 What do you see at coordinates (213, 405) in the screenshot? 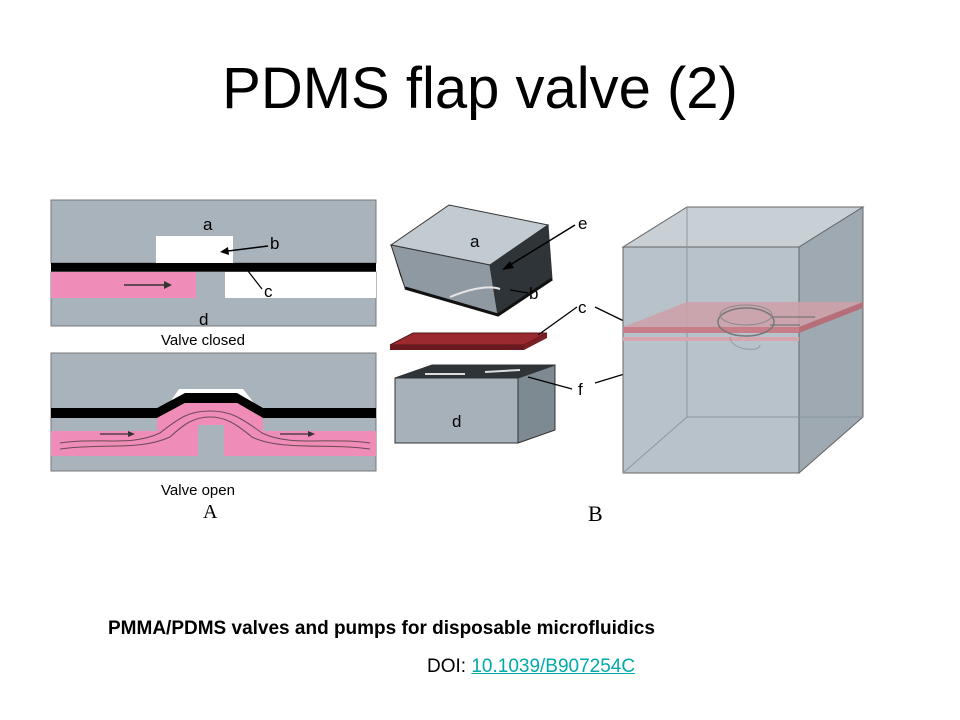
I see `pdms-membrane-open` at bounding box center [213, 405].